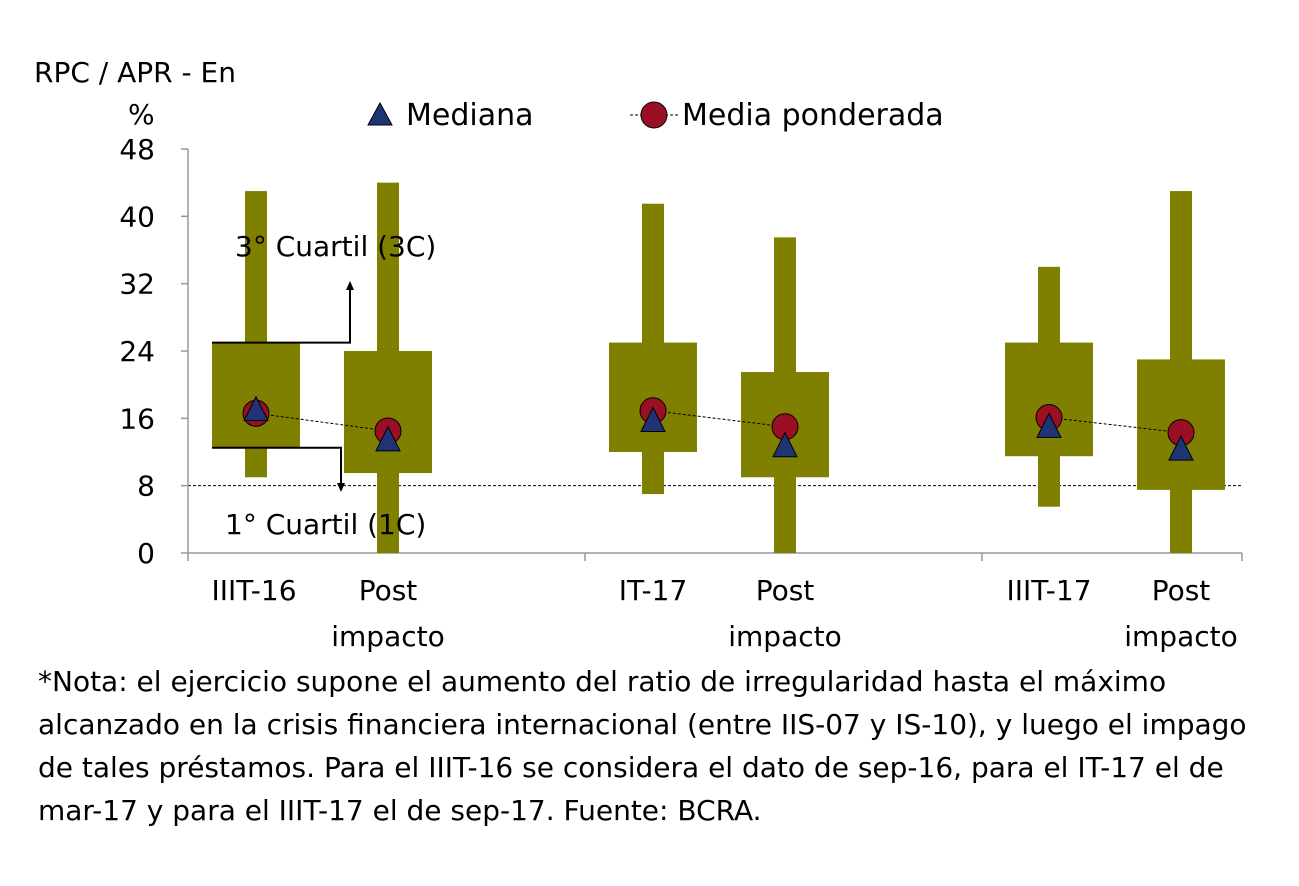 Image resolution: width=1299 pixels, height=886 pixels. I want to click on third-quartile-arrow, so click(281, 315).